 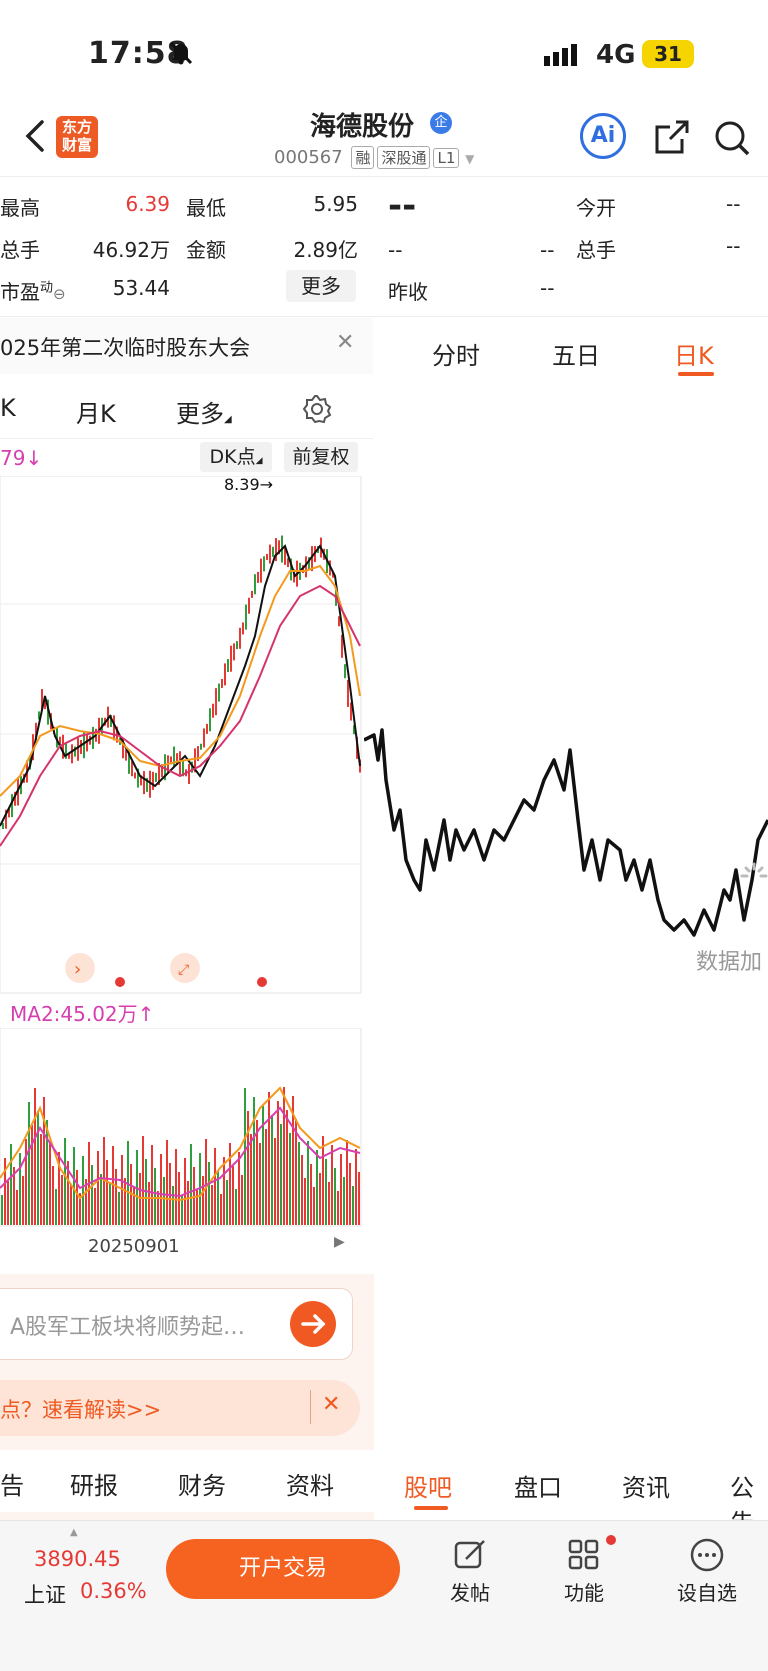 I want to click on back-icon, so click(x=35, y=138).